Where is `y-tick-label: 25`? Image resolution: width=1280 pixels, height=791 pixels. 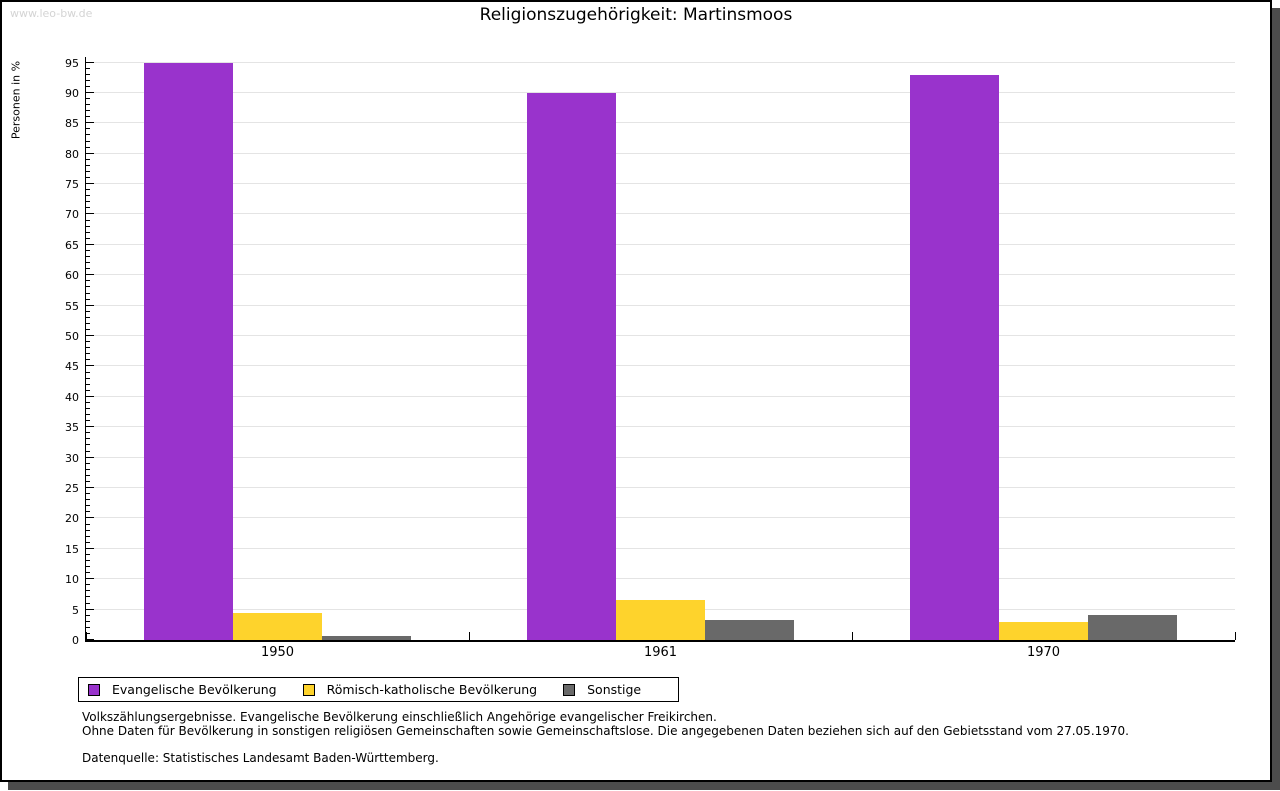
y-tick-label: 25 is located at coordinates (72, 489).